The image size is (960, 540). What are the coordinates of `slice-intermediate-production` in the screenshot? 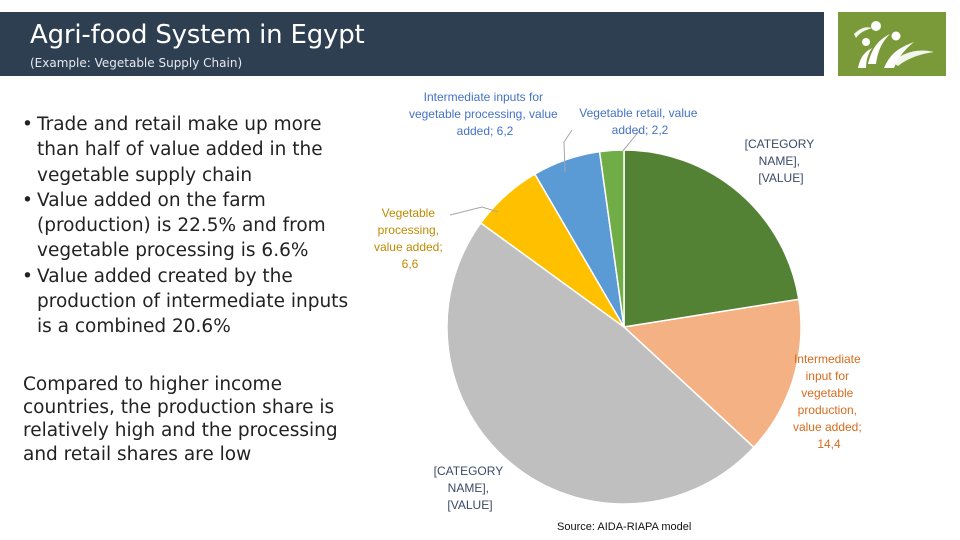 It's located at (712, 373).